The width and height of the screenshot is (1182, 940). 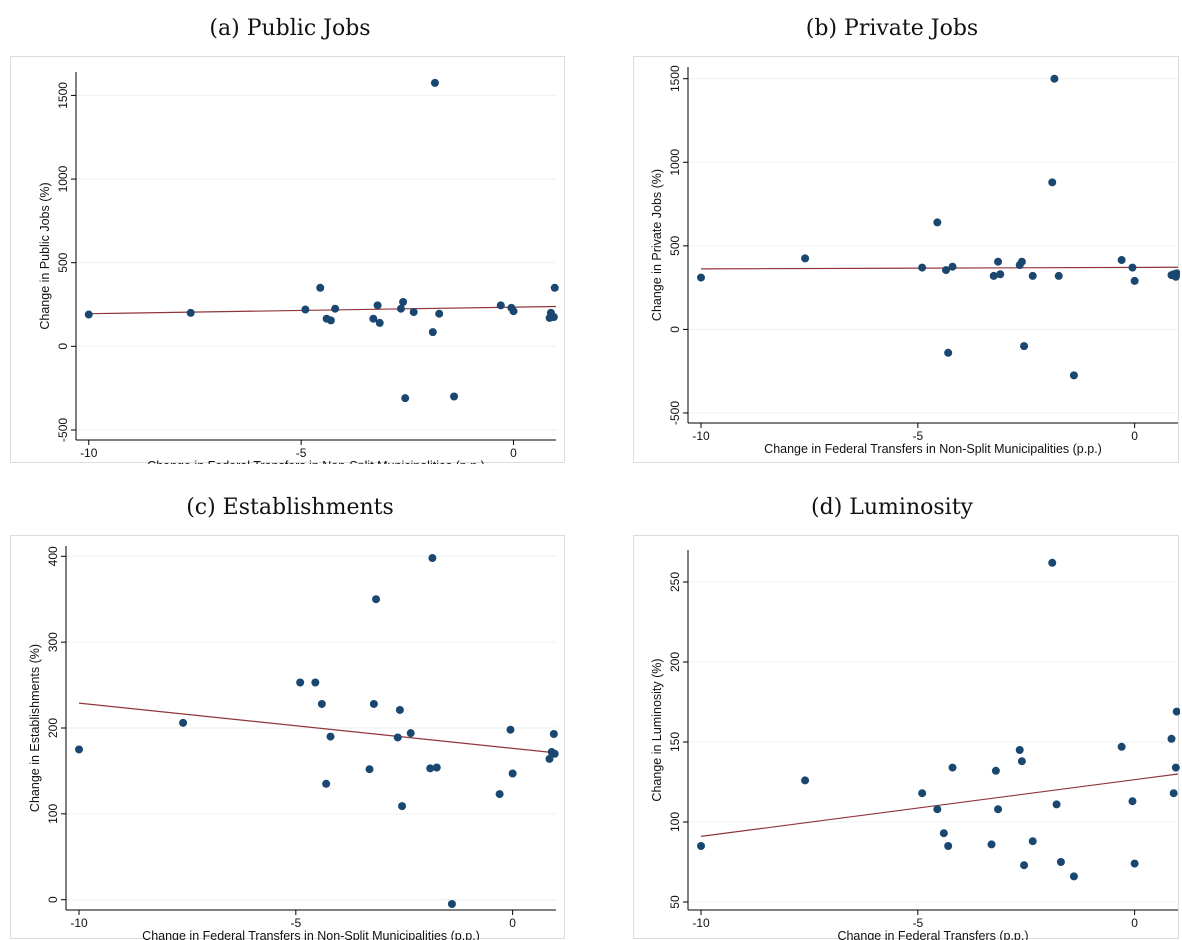 I want to click on y-tick-label: 100, so click(x=675, y=822).